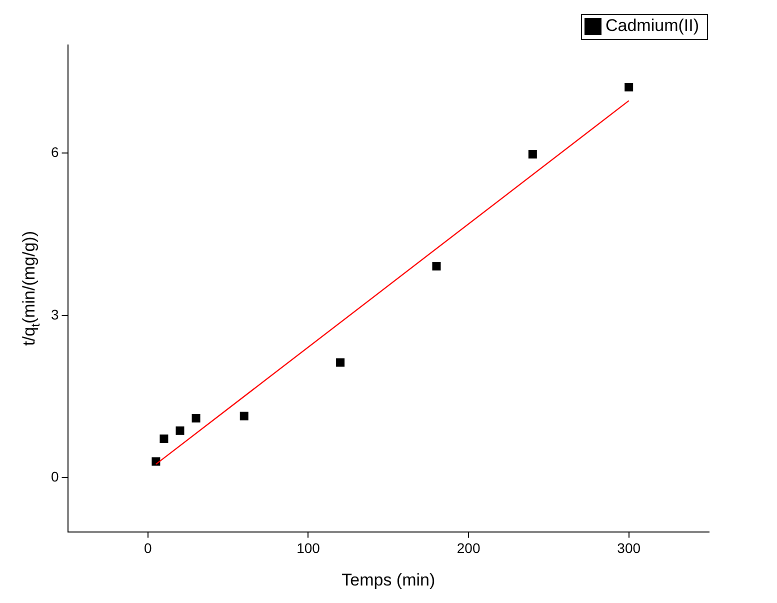 The image size is (777, 603). Describe the element at coordinates (652, 26) in the screenshot. I see `legend-label: Cadmium(II)` at that location.